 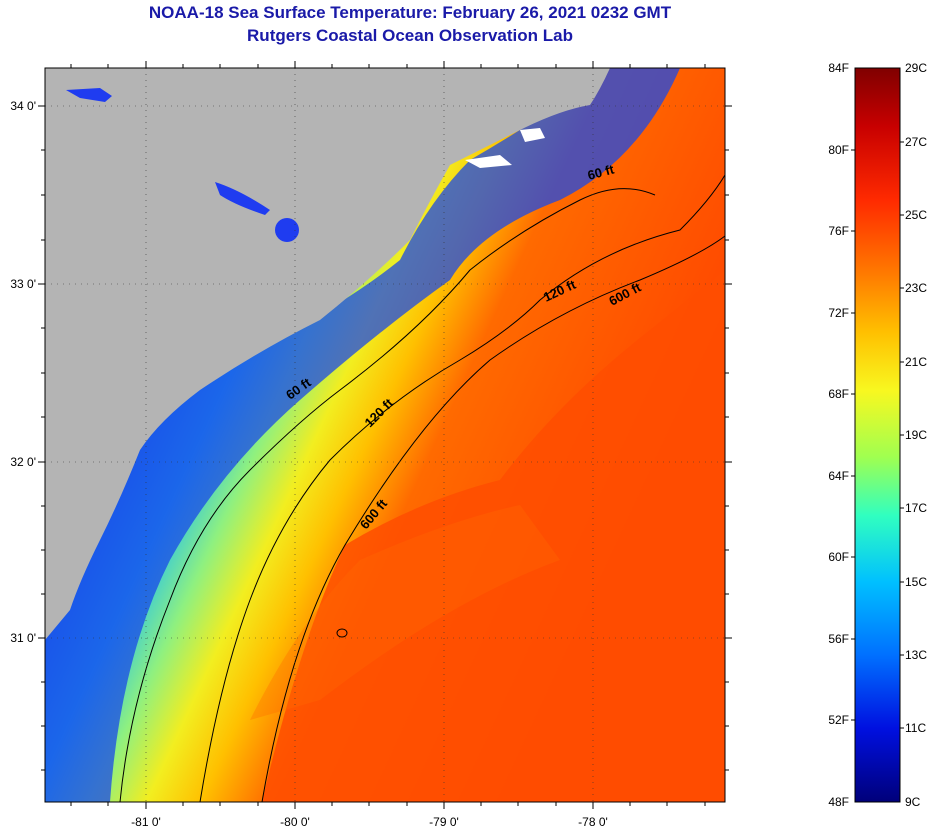 What do you see at coordinates (23, 462) in the screenshot?
I see `lat-label: 32 0'` at bounding box center [23, 462].